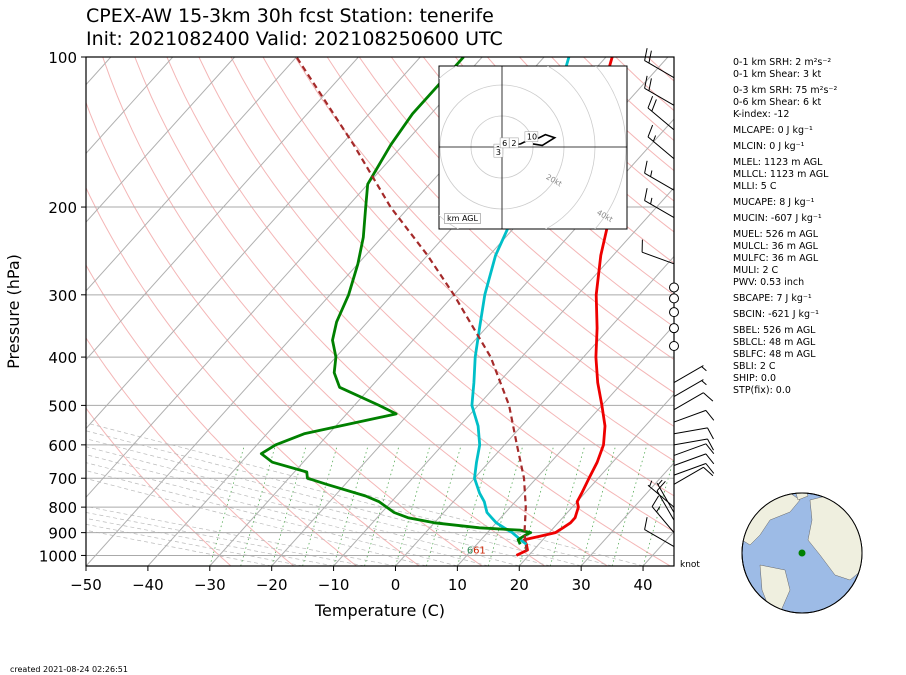  I want to click on globe-locator, so click(802, 553).